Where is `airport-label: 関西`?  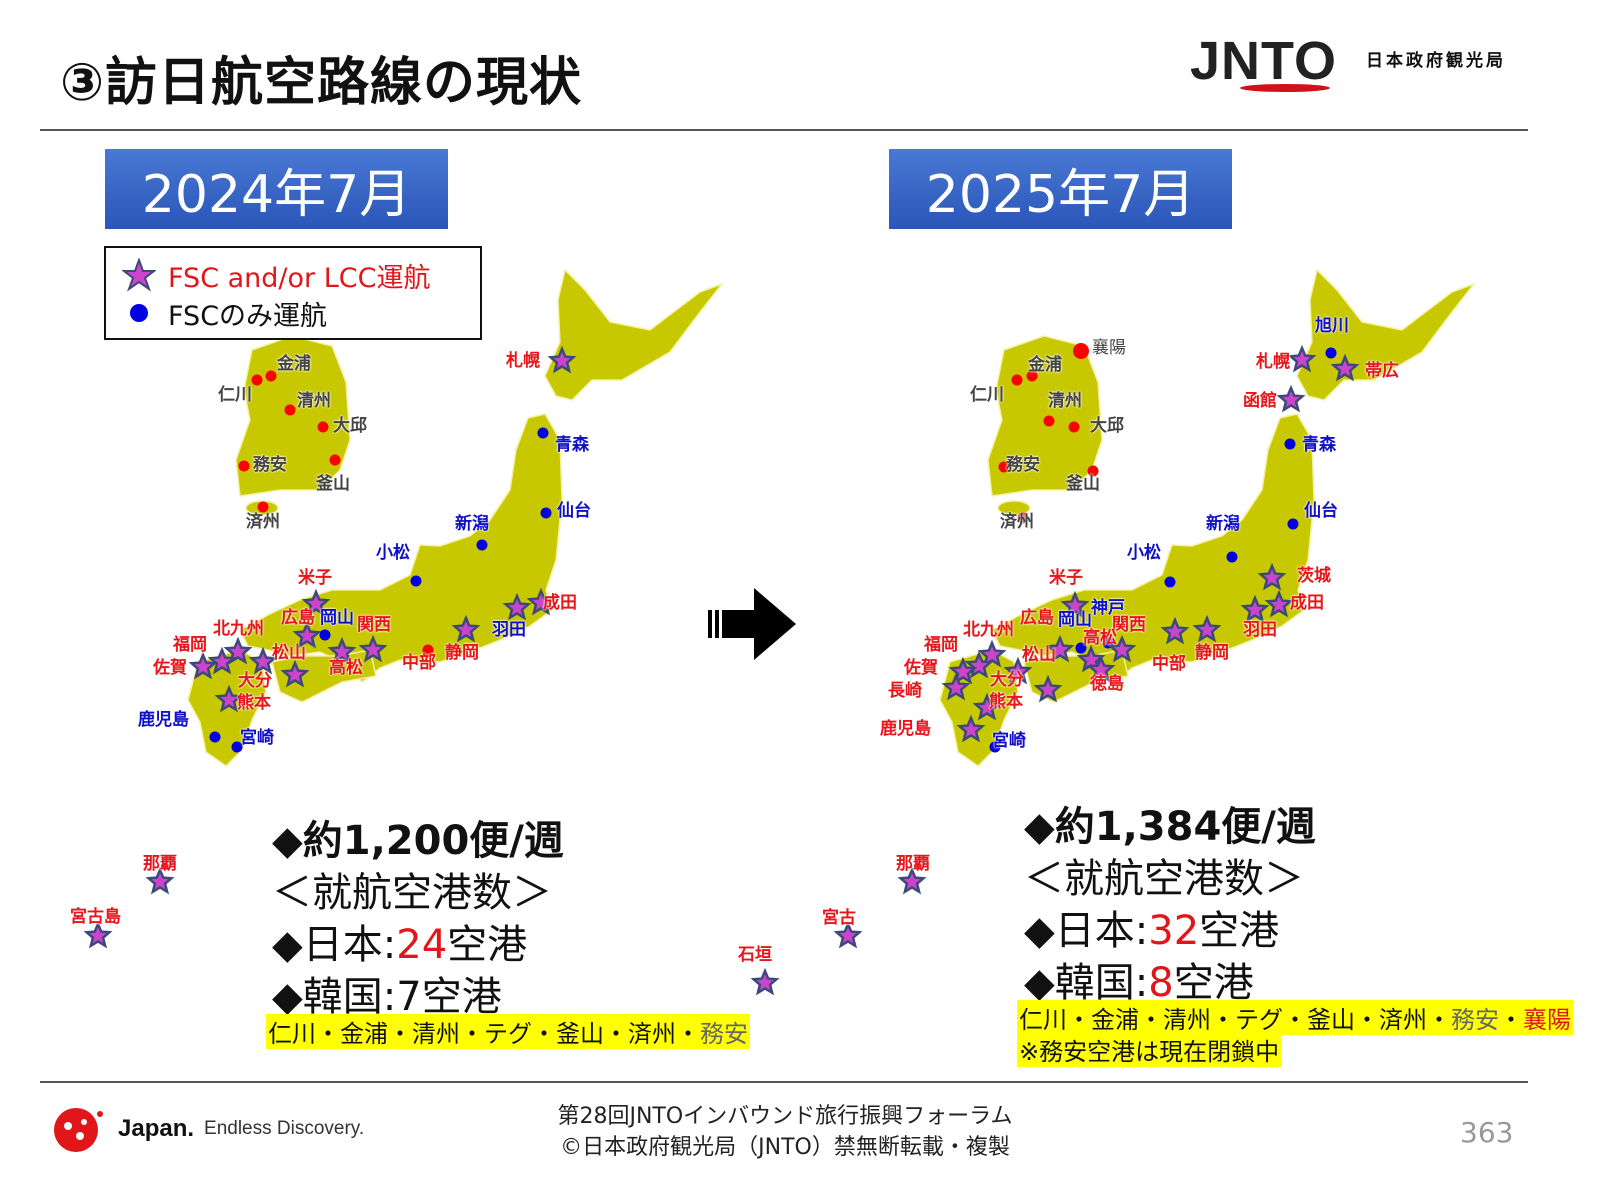 airport-label: 関西 is located at coordinates (1129, 625).